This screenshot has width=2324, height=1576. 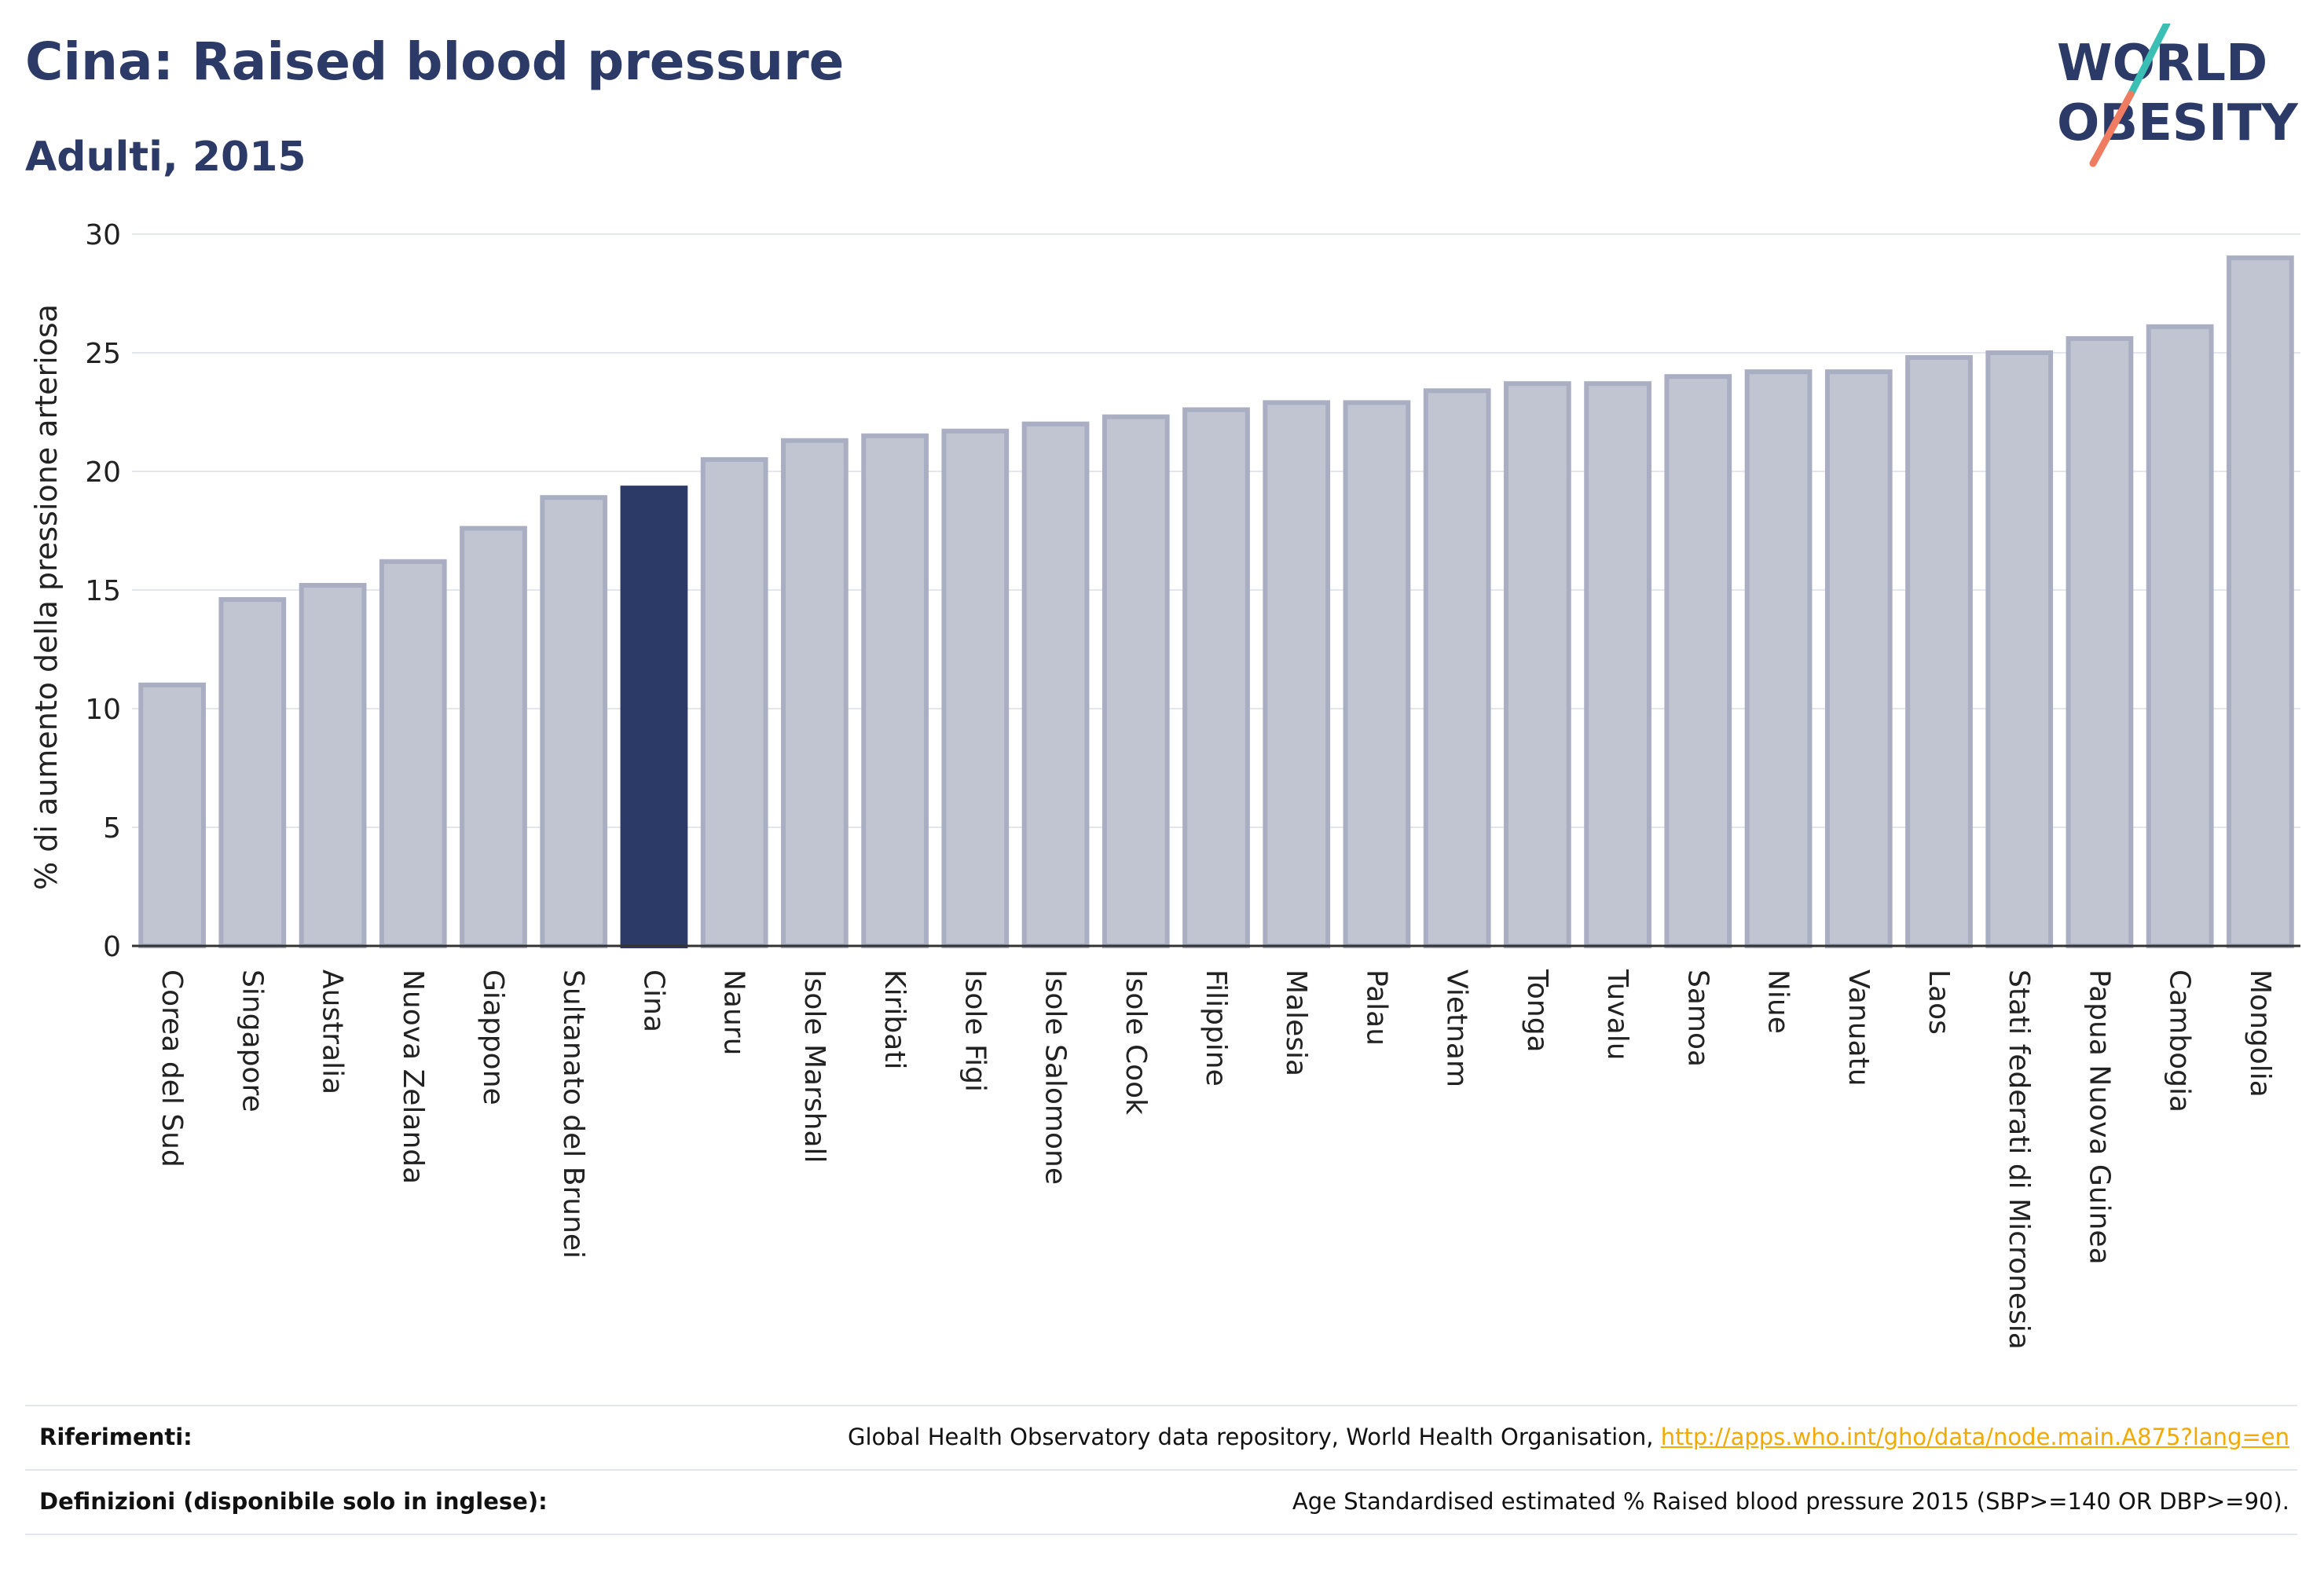 I want to click on world-obesity-logo: WORLD OBESITY, so click(x=2177, y=95).